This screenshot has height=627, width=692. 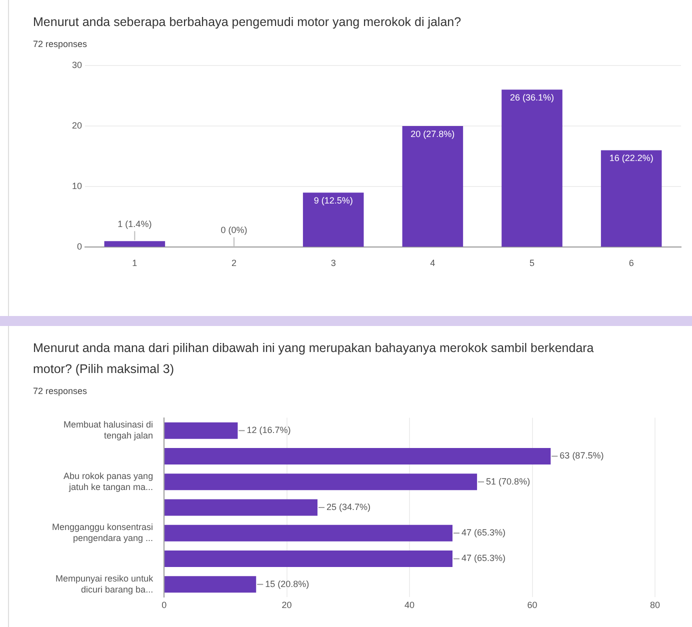 What do you see at coordinates (77, 125) in the screenshot?
I see `y-tick-label: 20` at bounding box center [77, 125].